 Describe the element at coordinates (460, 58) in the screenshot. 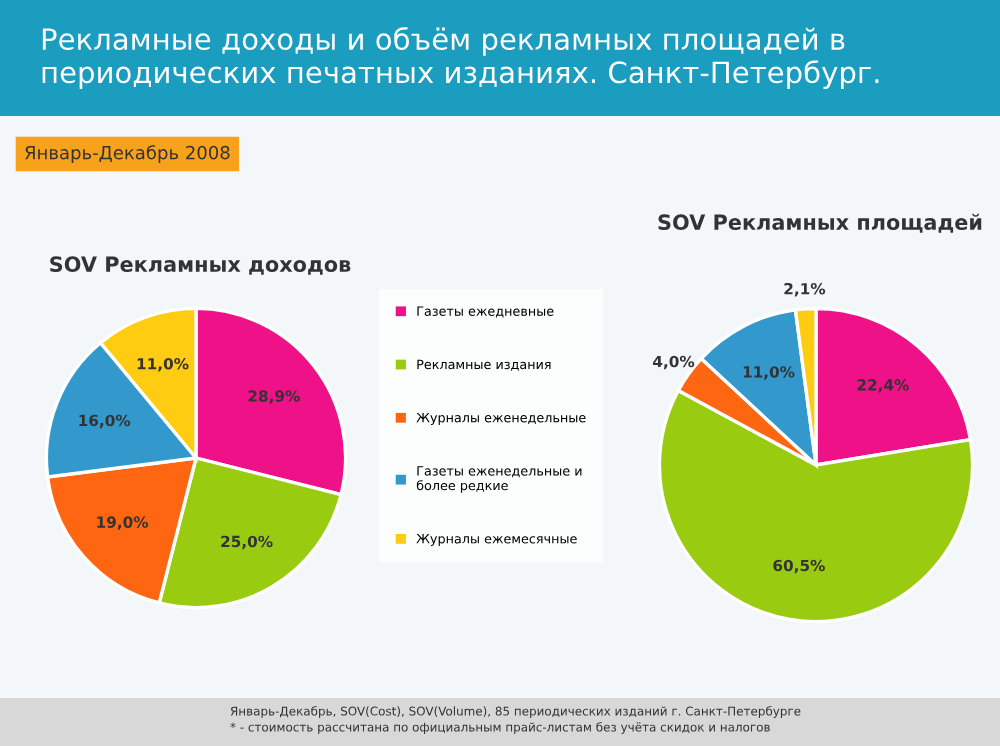

I see `text: Рекламные доходы и объём рекламных площадей в периодических печатных изданиях. Санкт-Петербург.` at that location.